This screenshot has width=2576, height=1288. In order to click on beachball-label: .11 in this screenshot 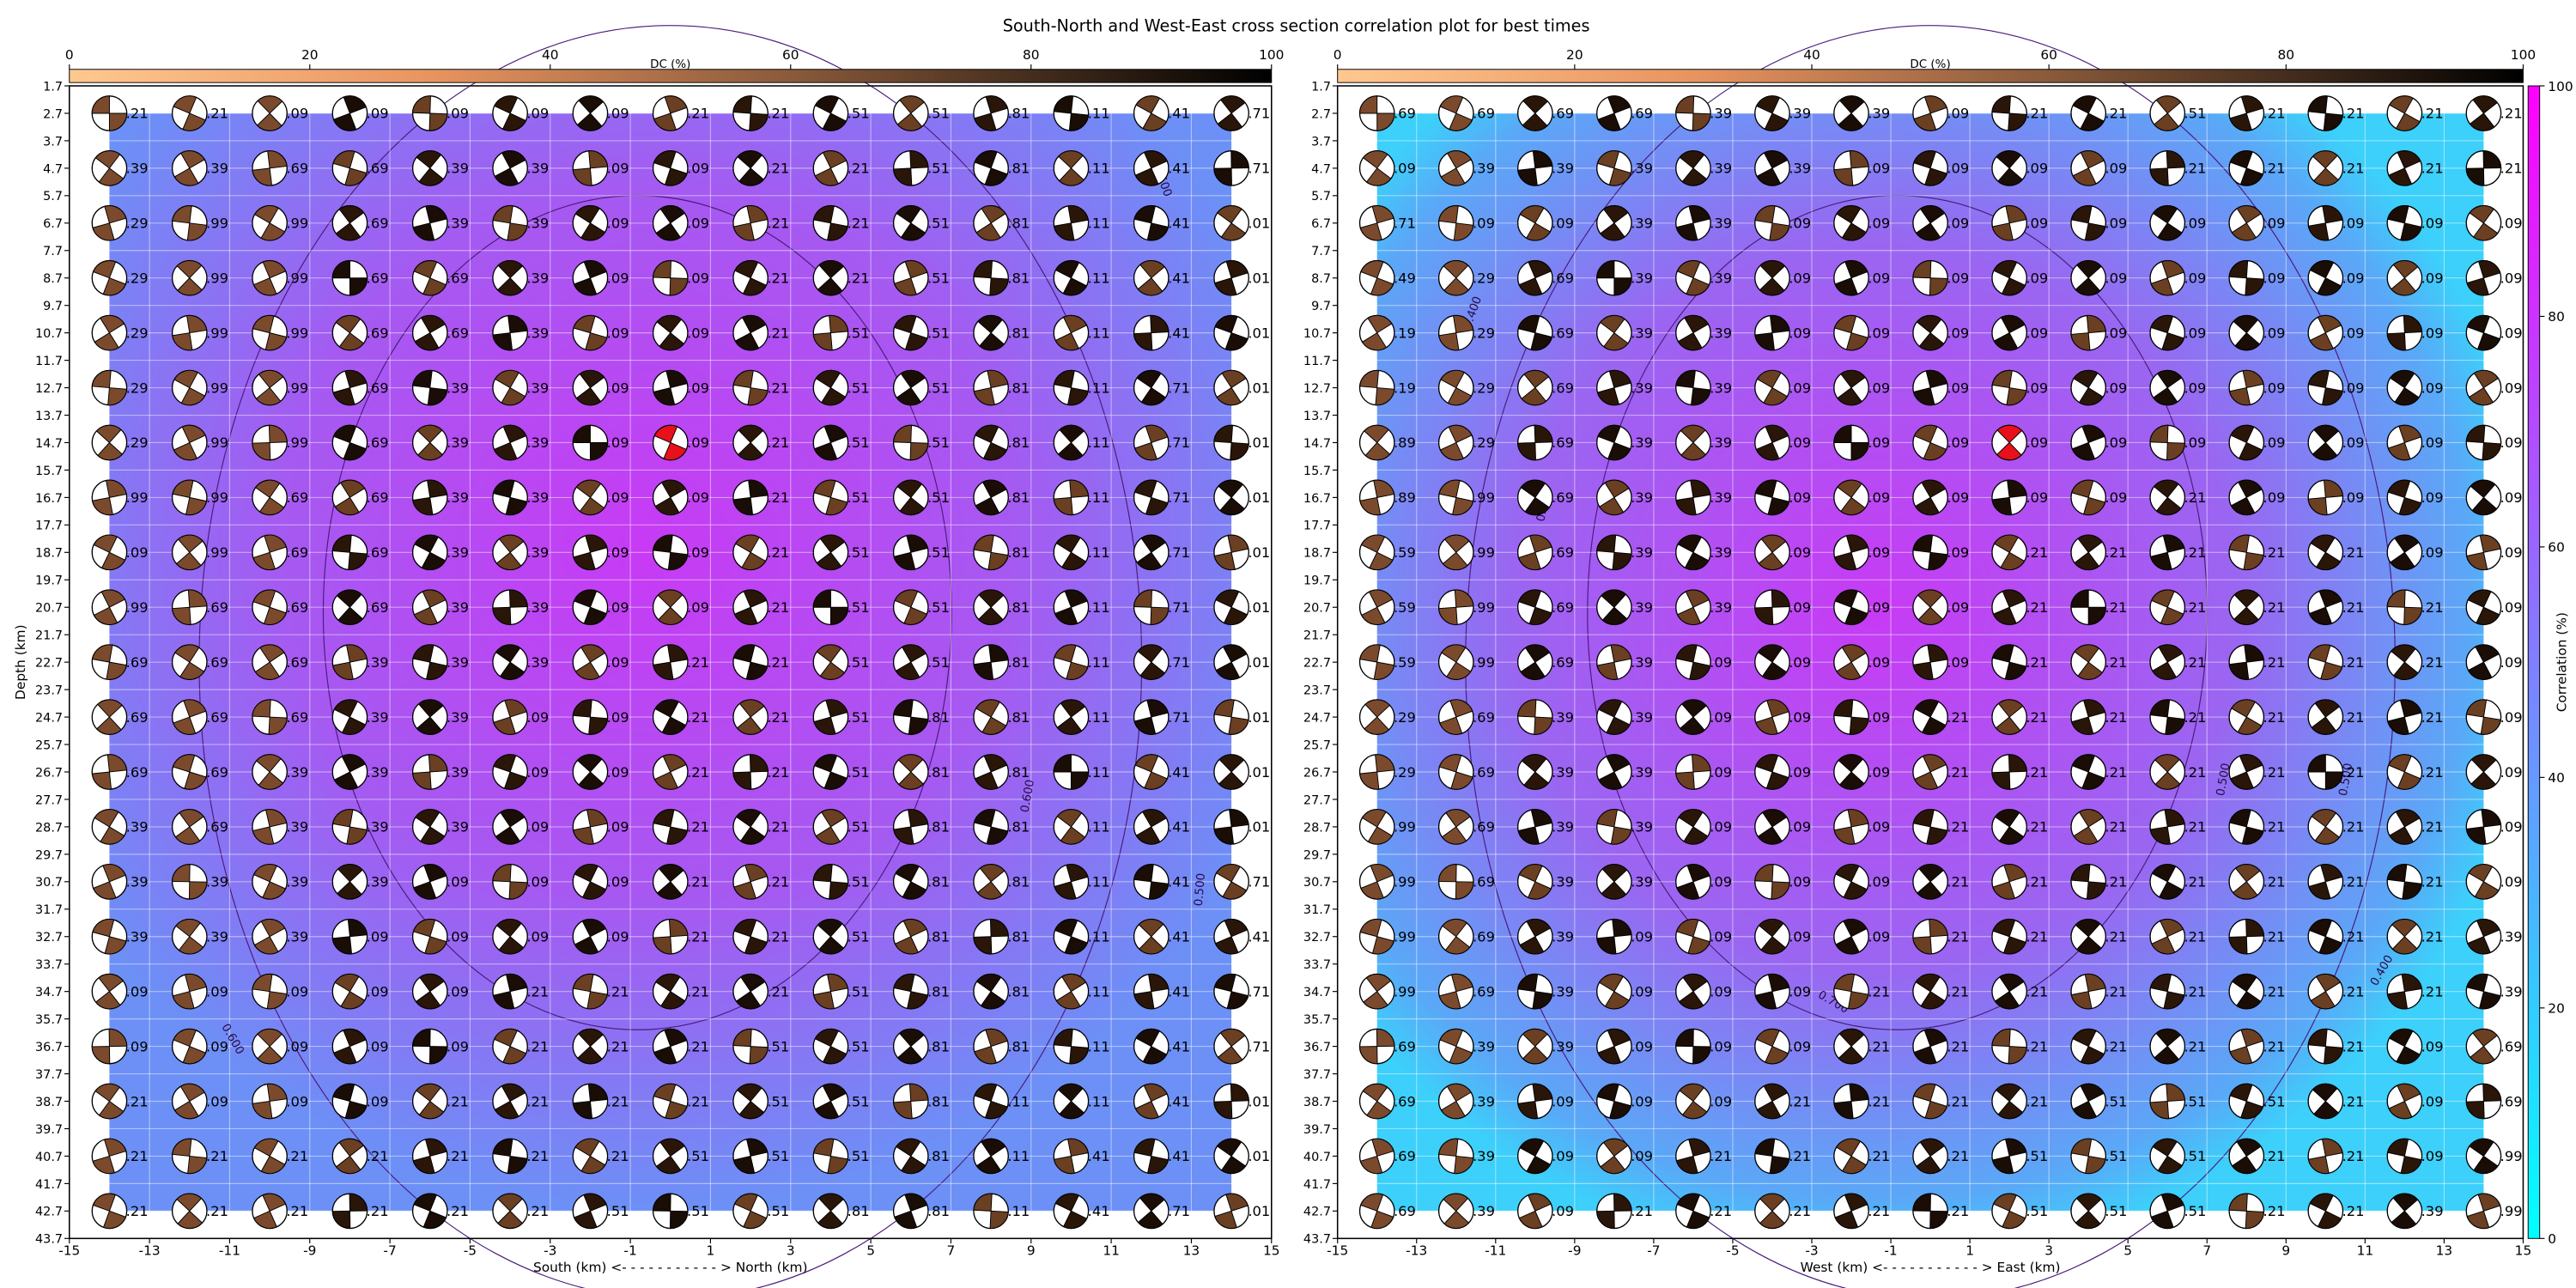, I will do `click(1099, 772)`.